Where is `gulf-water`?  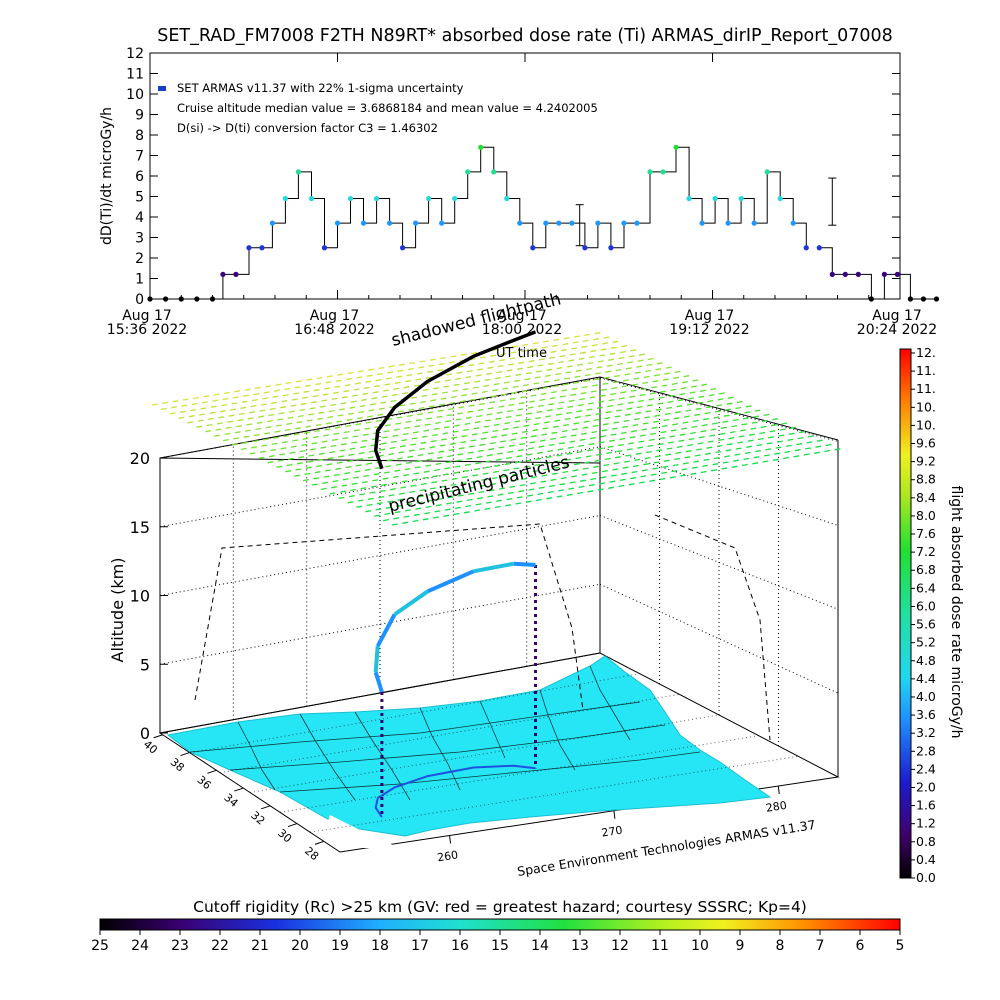
gulf-water is located at coordinates (362, 831).